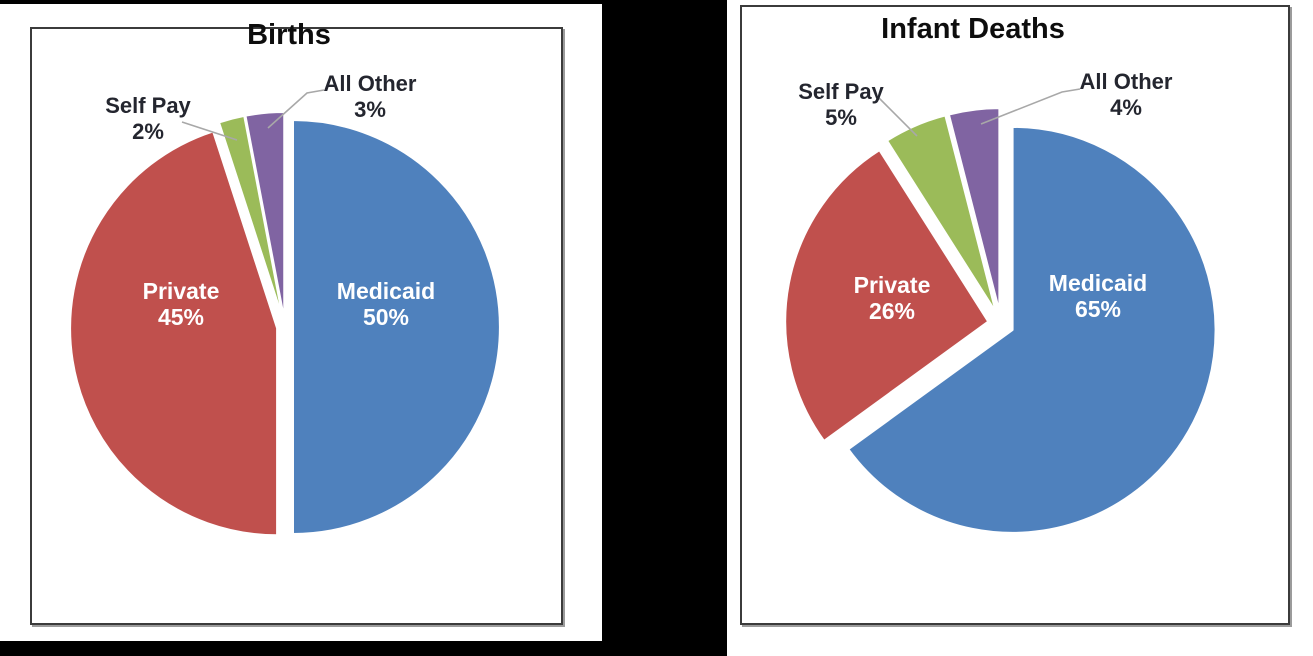  I want to click on data-label-private: Private 45%, so click(181, 304).